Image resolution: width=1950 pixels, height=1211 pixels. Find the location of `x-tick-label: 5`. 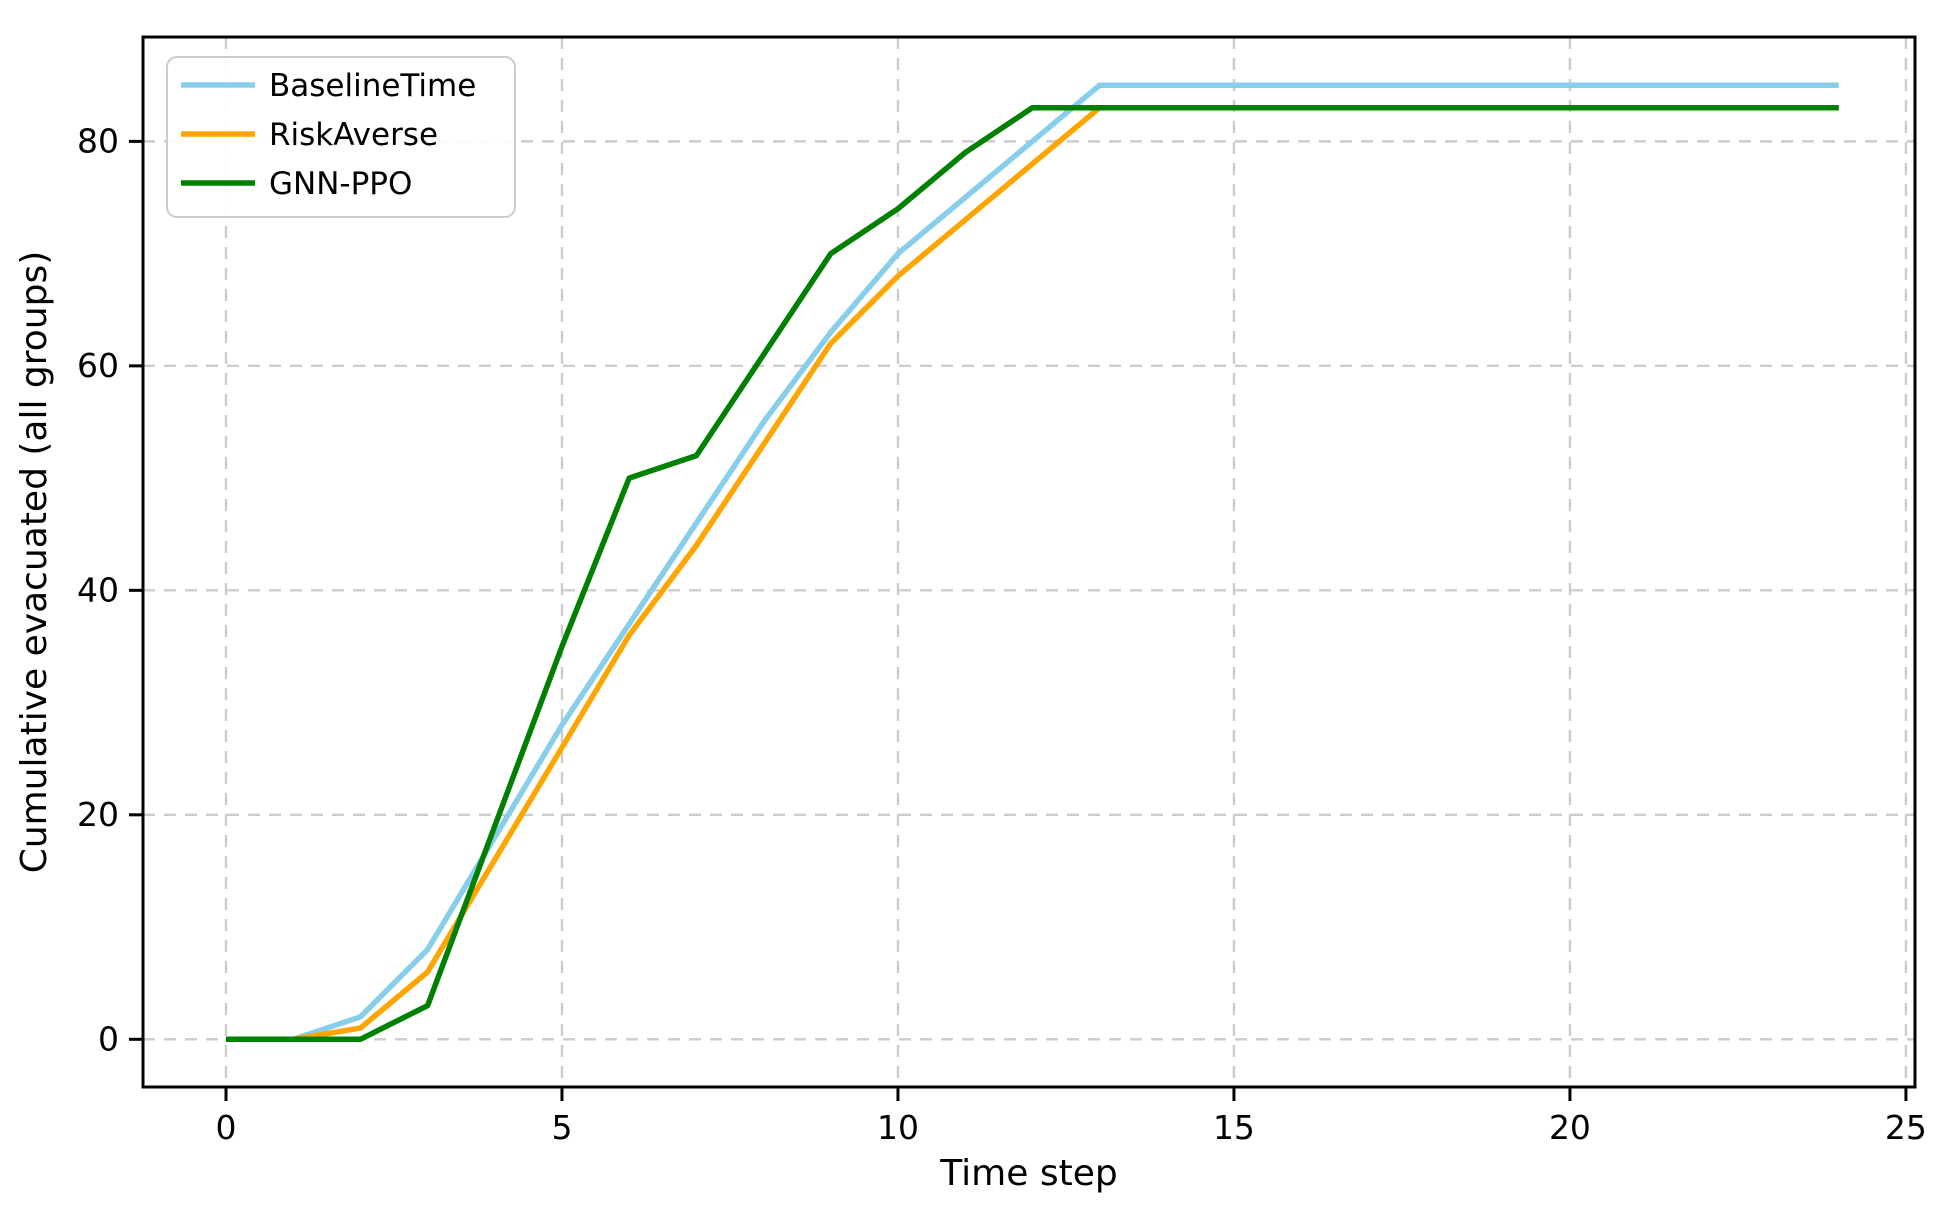

x-tick-label: 5 is located at coordinates (561, 1127).